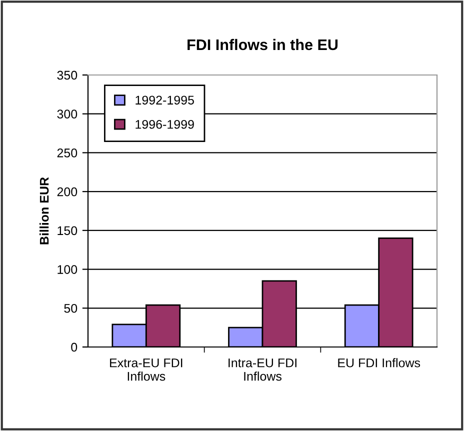 Image resolution: width=464 pixels, height=431 pixels. What do you see at coordinates (67, 153) in the screenshot?
I see `y-tick-label: 250` at bounding box center [67, 153].